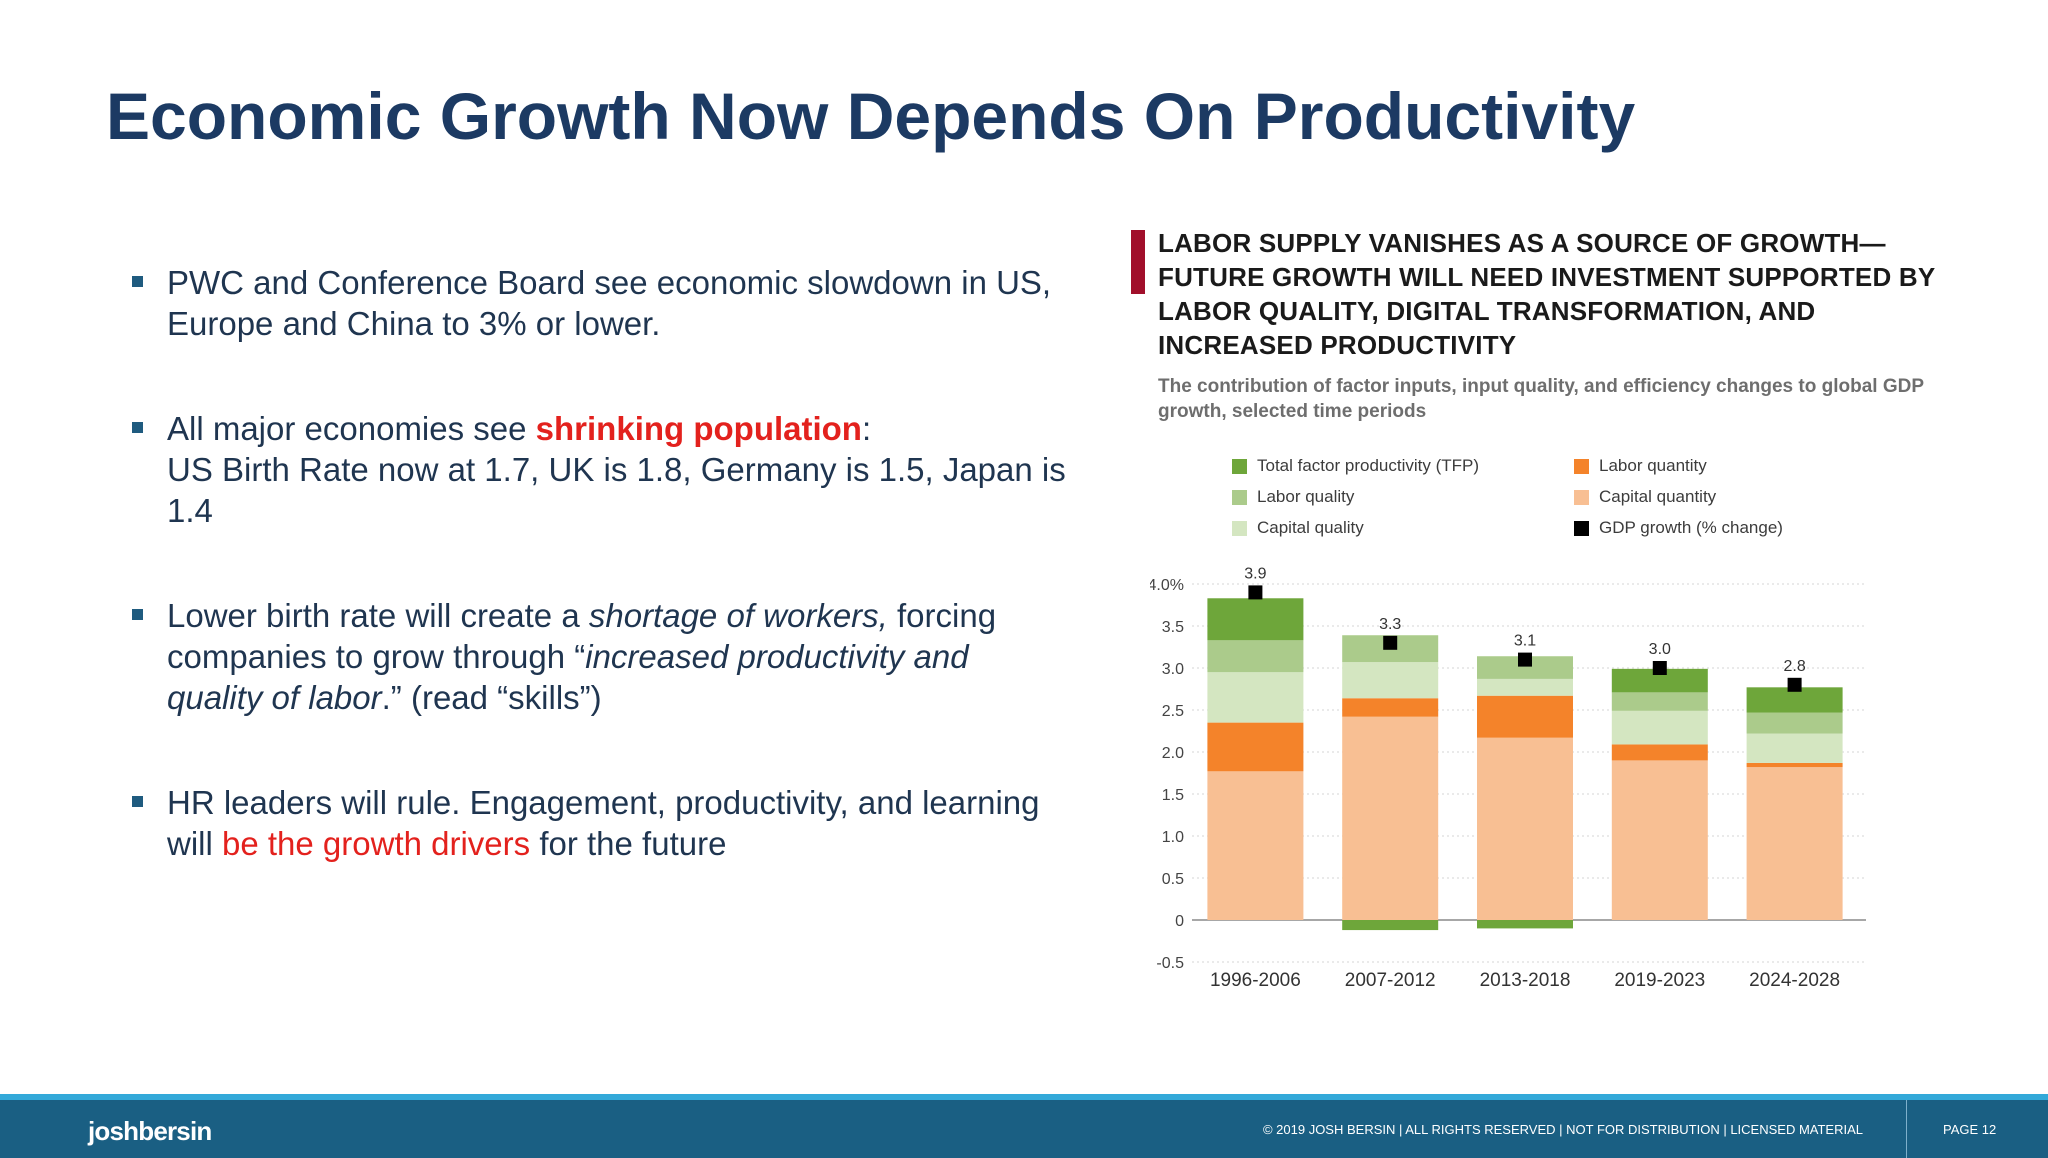  What do you see at coordinates (1659, 980) in the screenshot?
I see `x-tick-label: 2019-2023` at bounding box center [1659, 980].